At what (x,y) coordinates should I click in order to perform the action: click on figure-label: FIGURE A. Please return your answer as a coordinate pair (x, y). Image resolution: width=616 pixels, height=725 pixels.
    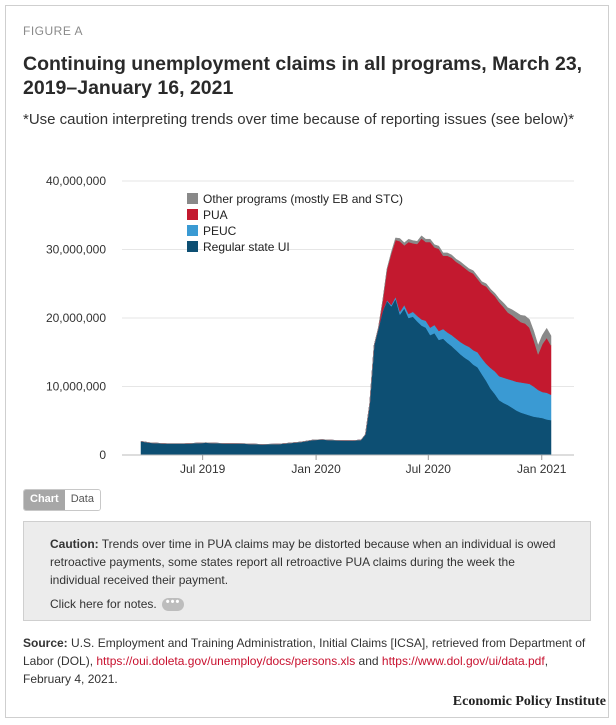
    Looking at the image, I should click on (53, 31).